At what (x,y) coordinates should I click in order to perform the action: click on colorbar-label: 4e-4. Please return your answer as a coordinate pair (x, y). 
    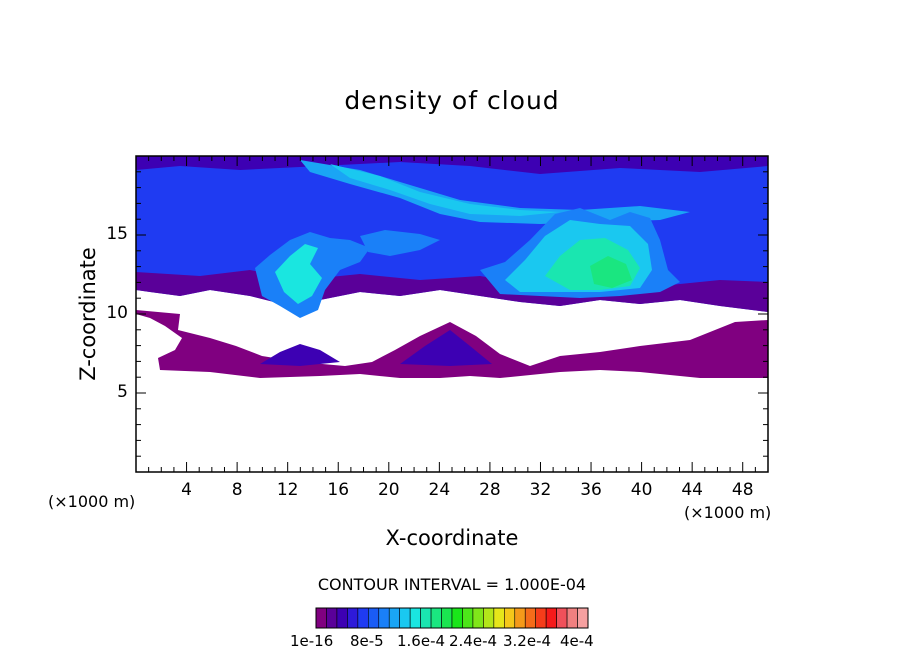
    Looking at the image, I should click on (577, 641).